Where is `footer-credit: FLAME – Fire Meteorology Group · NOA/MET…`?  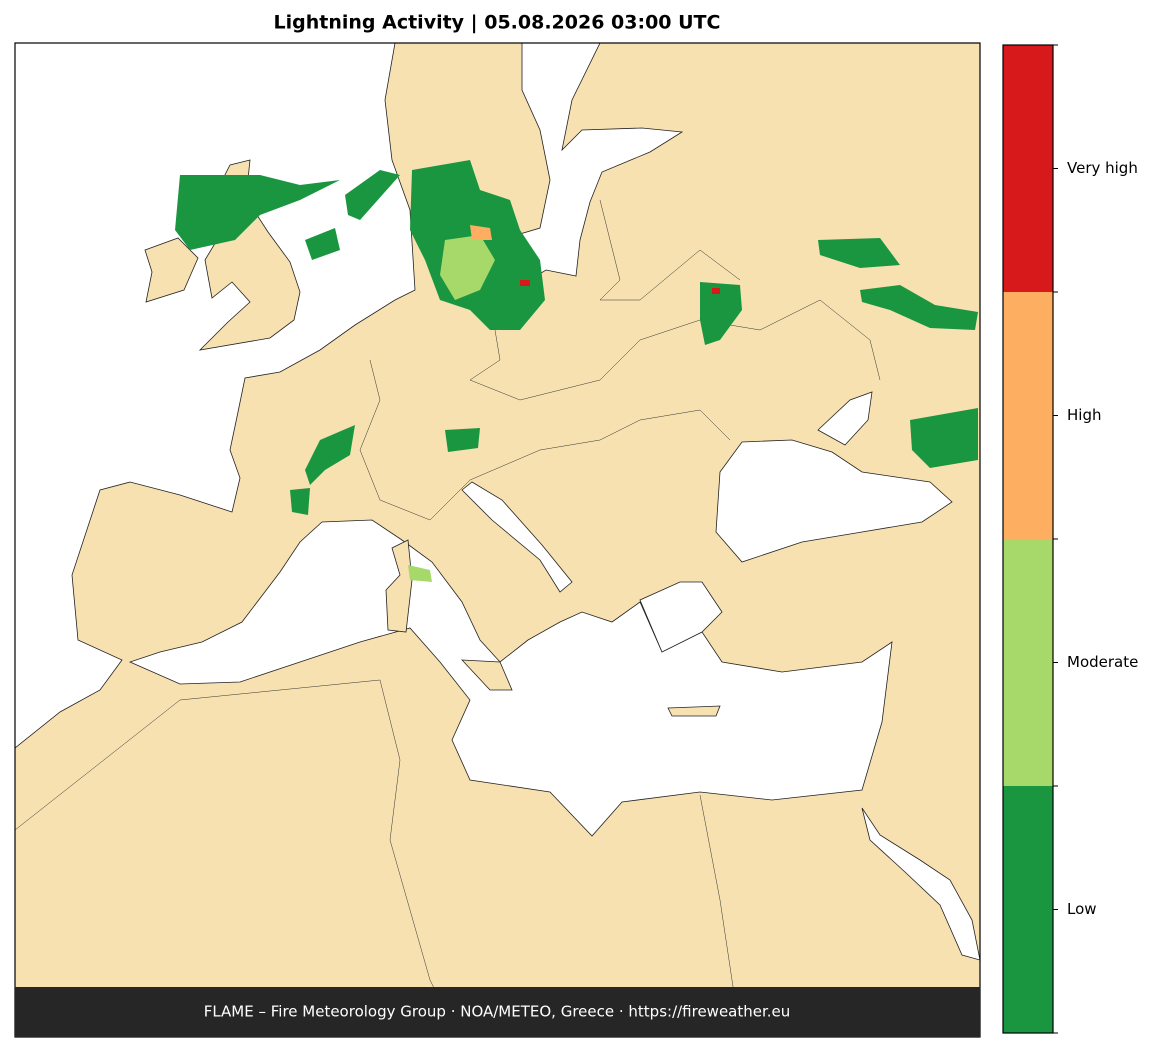
footer-credit: FLAME – Fire Meteorology Group · NOA/MET… is located at coordinates (497, 1012).